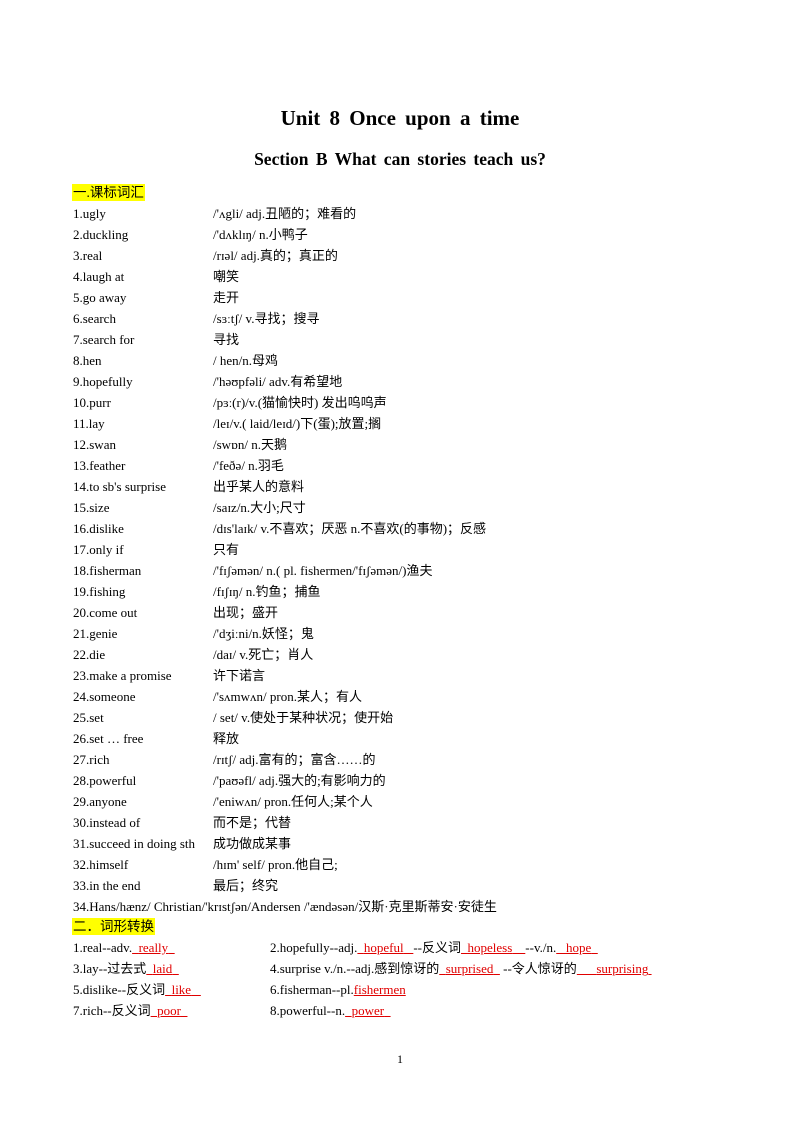 This screenshot has width=800, height=1132. I want to click on vocab-row: 1.ugly /'ʌgli/ adj.丑陋的；难看的, so click(413, 215).